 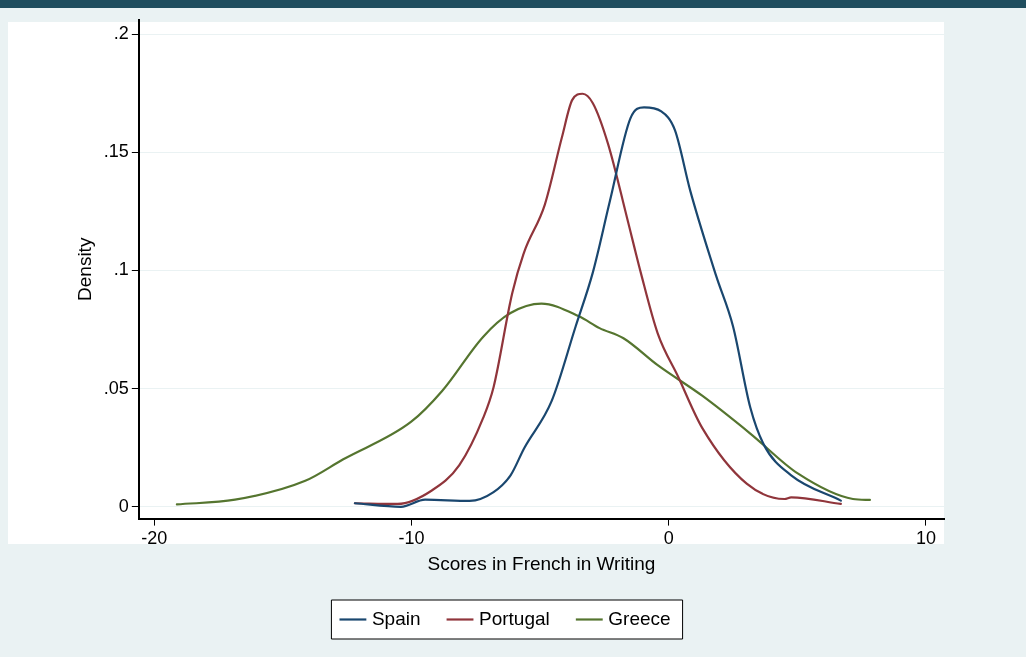 What do you see at coordinates (411, 538) in the screenshot?
I see `x-tick-label: -10` at bounding box center [411, 538].